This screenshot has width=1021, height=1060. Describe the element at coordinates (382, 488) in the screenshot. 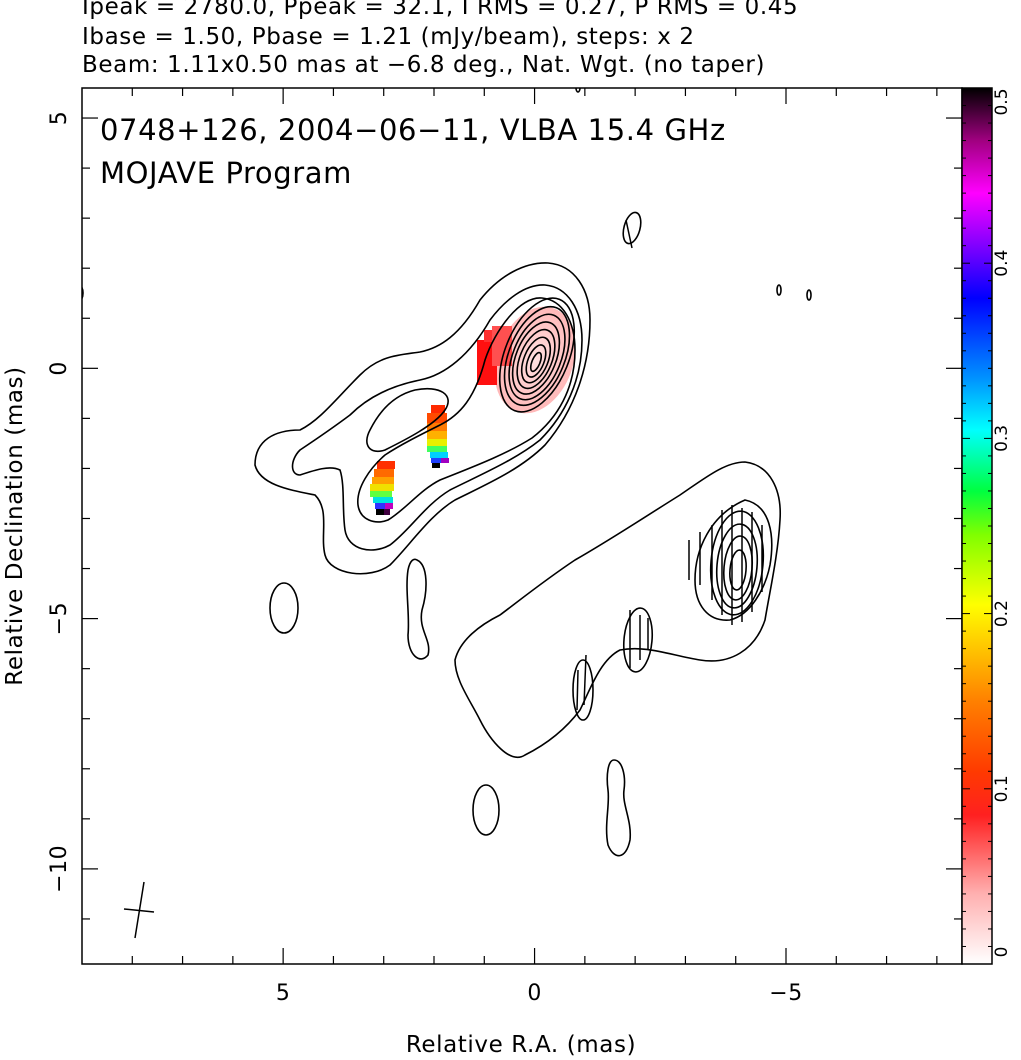

I see `polarization-region-jet-outer` at that location.